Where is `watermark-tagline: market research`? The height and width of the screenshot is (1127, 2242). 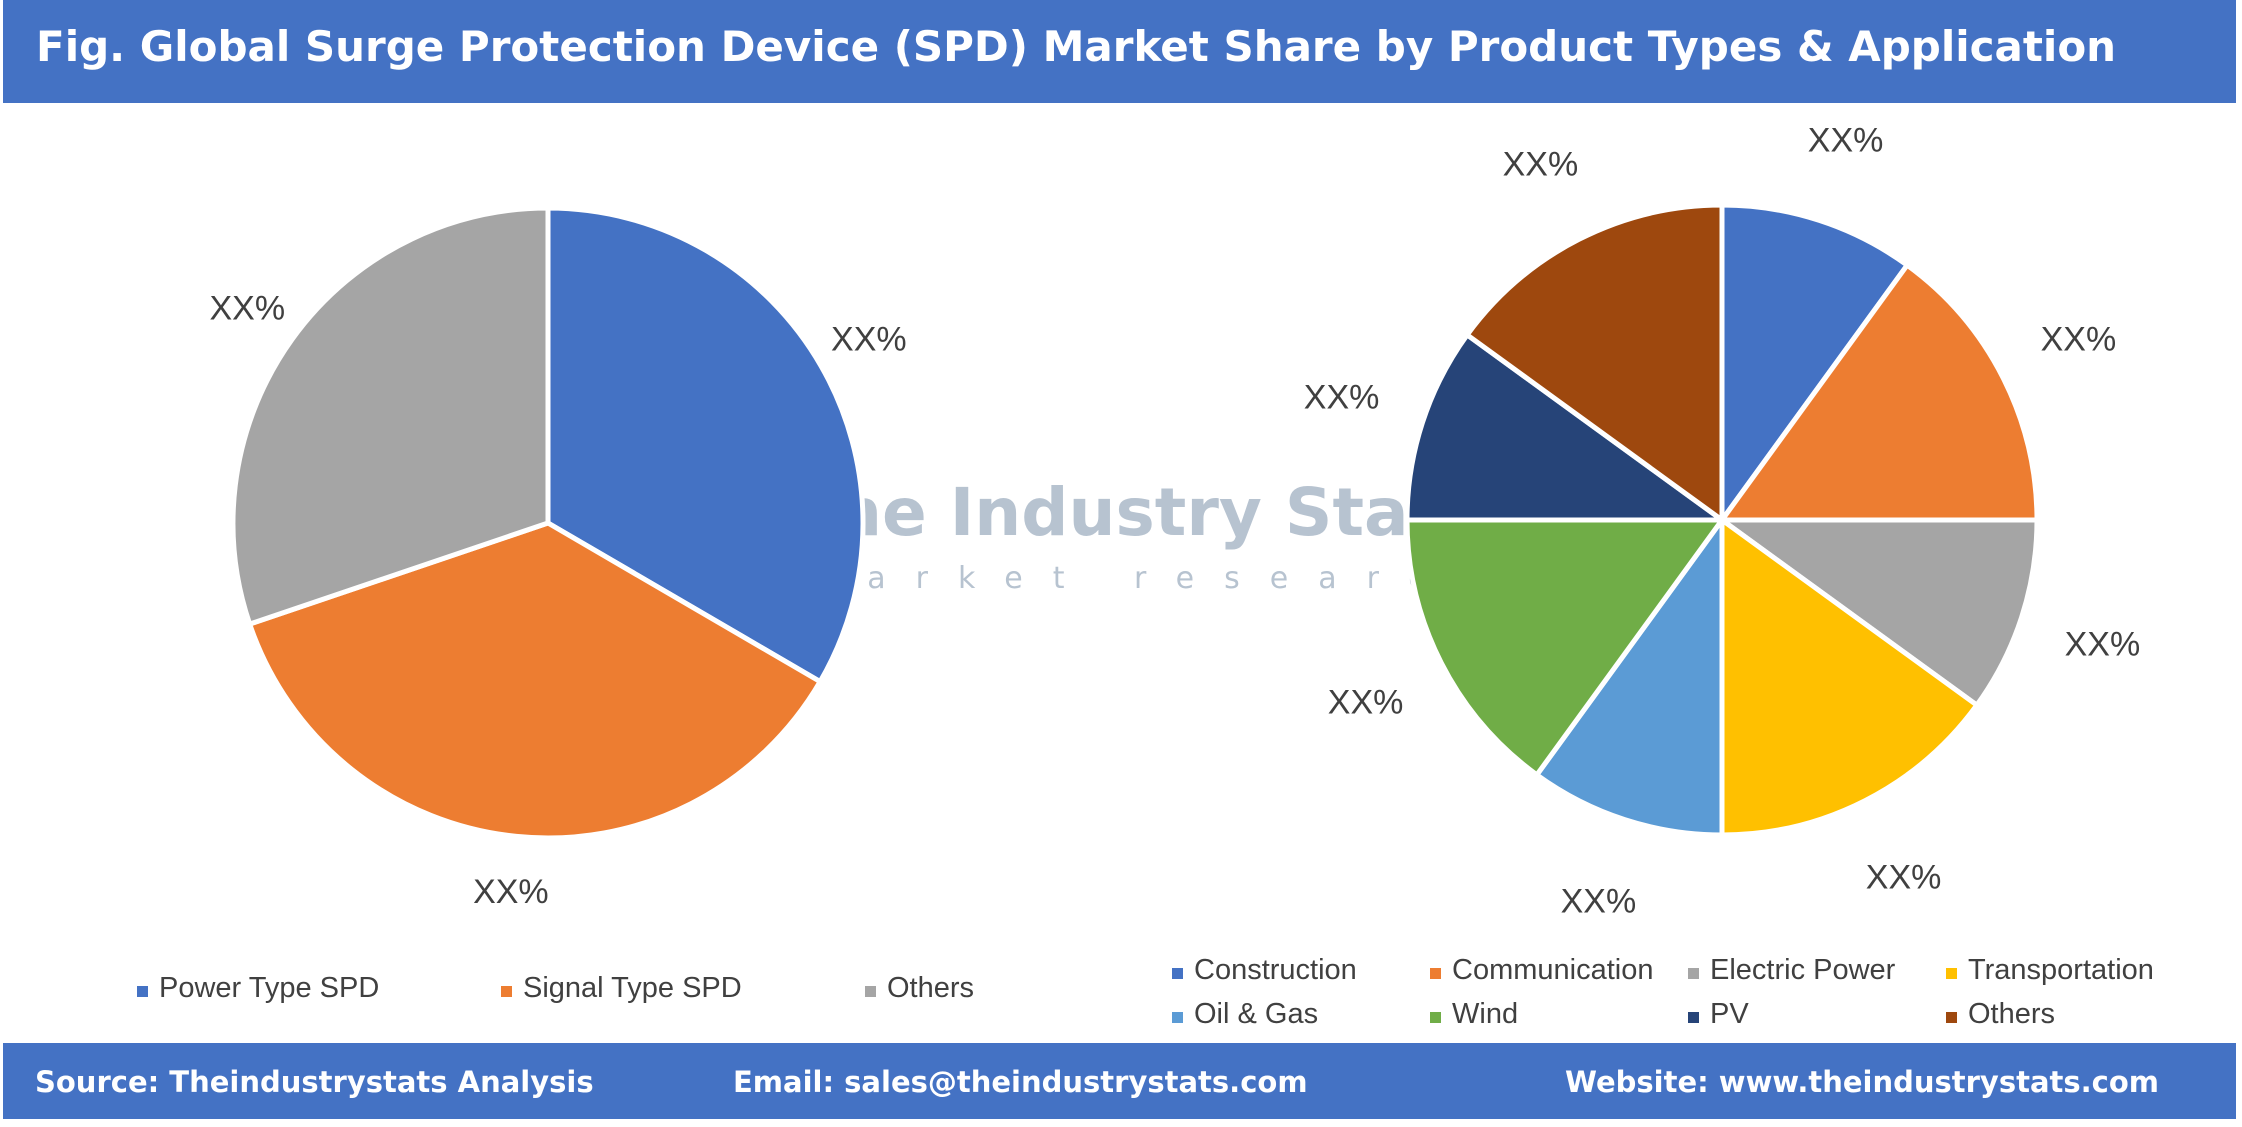
watermark-tagline: market research is located at coordinates (1156, 578).